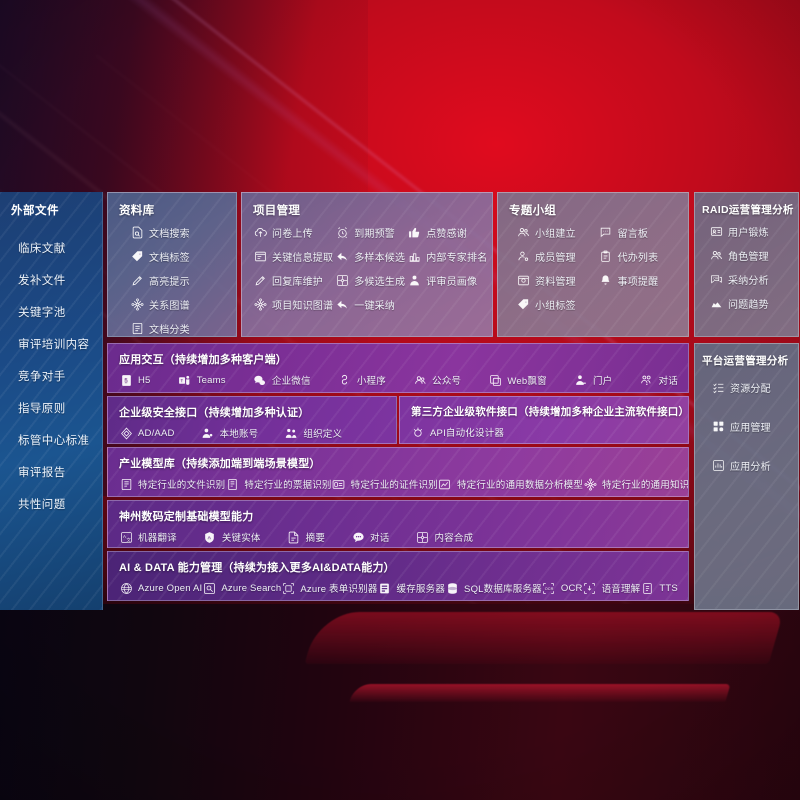 The height and width of the screenshot is (800, 800). I want to click on project-item-label: 到期预警, so click(375, 234).